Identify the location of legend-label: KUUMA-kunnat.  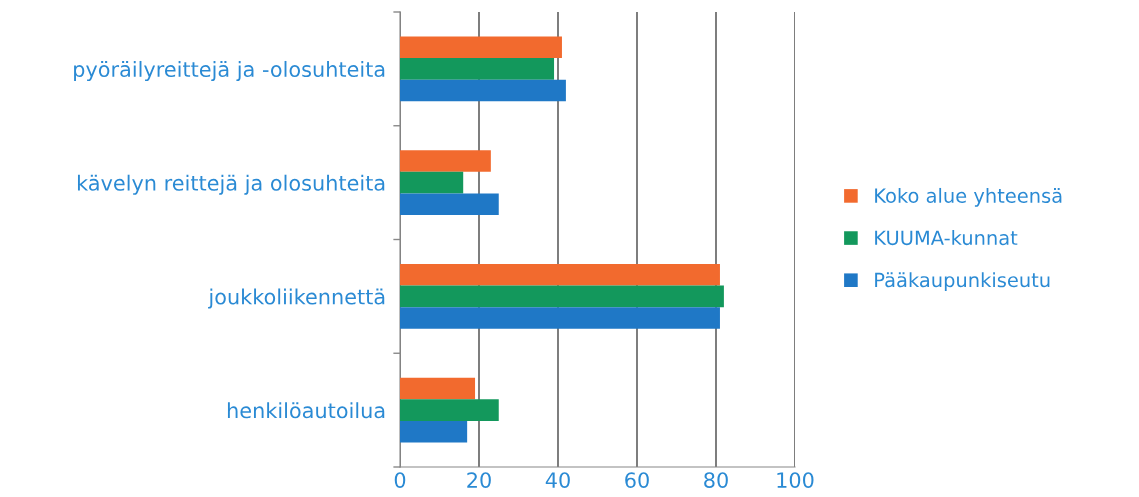
(946, 238).